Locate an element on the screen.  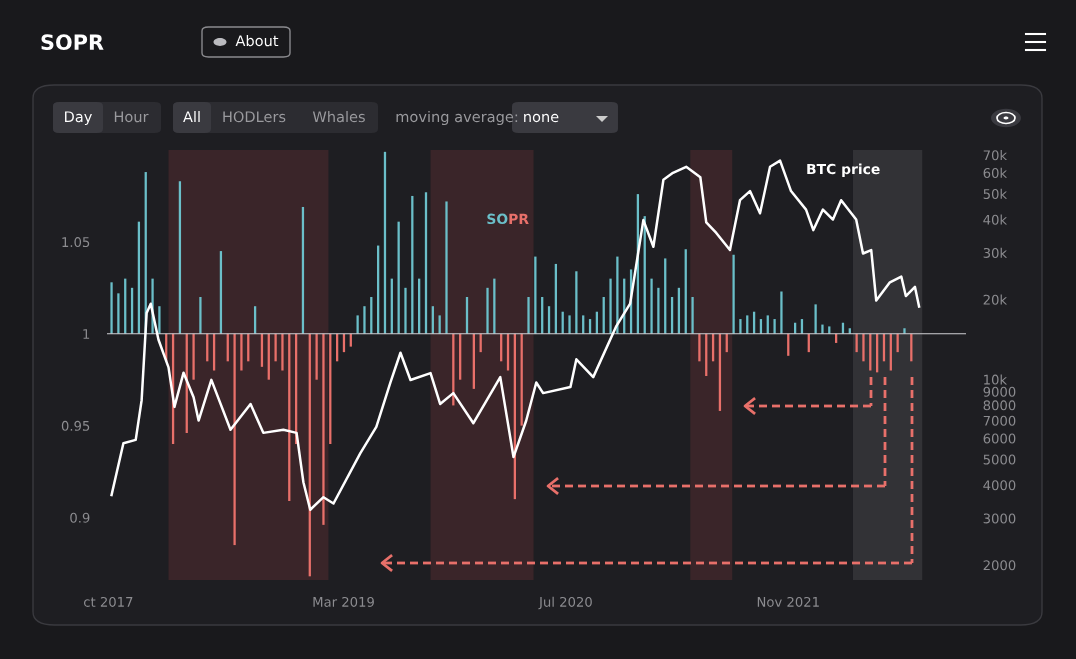
y2-tick-label: 2000 is located at coordinates (999, 565).